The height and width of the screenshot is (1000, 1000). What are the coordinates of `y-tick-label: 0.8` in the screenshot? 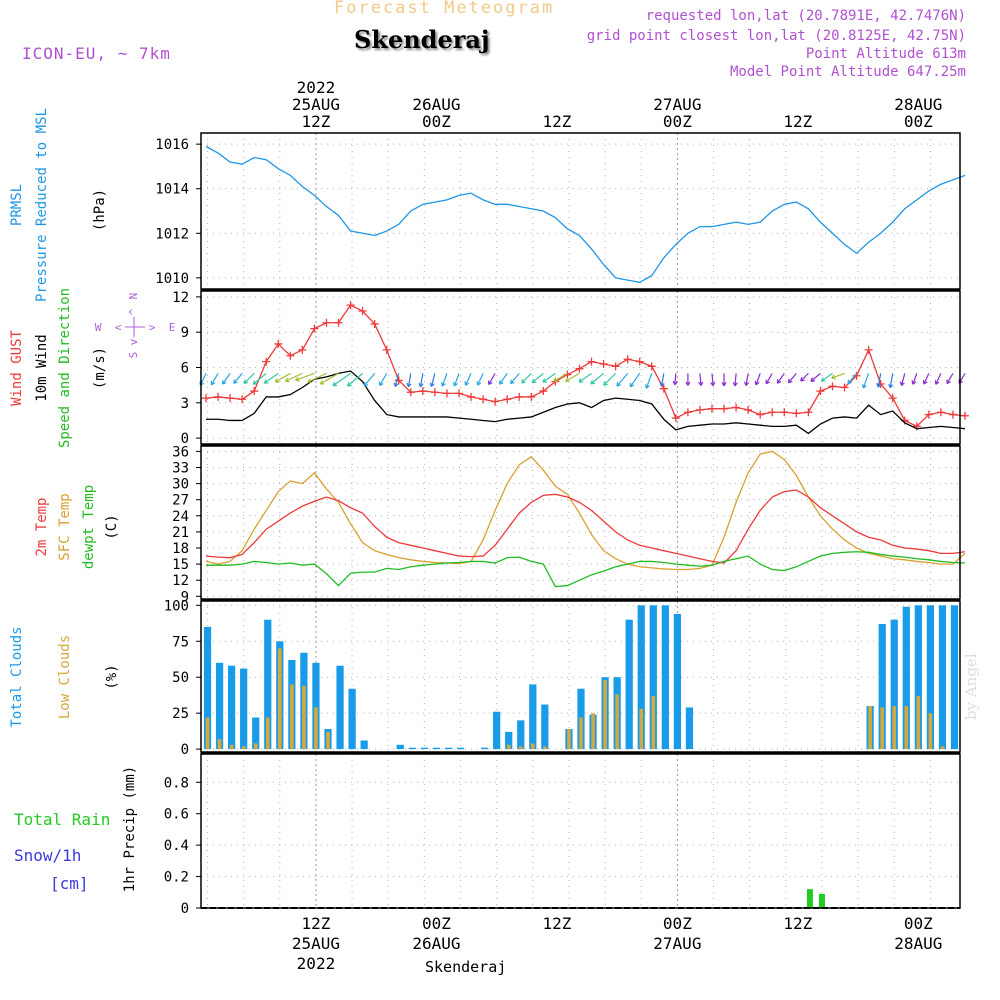 It's located at (176, 783).